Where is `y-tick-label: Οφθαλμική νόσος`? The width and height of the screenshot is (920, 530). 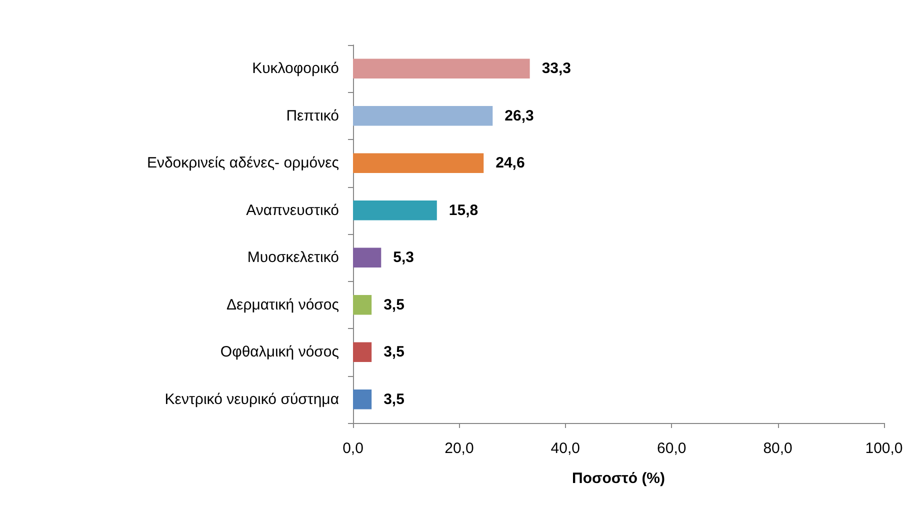 y-tick-label: Οφθαλμική νόσος is located at coordinates (279, 352).